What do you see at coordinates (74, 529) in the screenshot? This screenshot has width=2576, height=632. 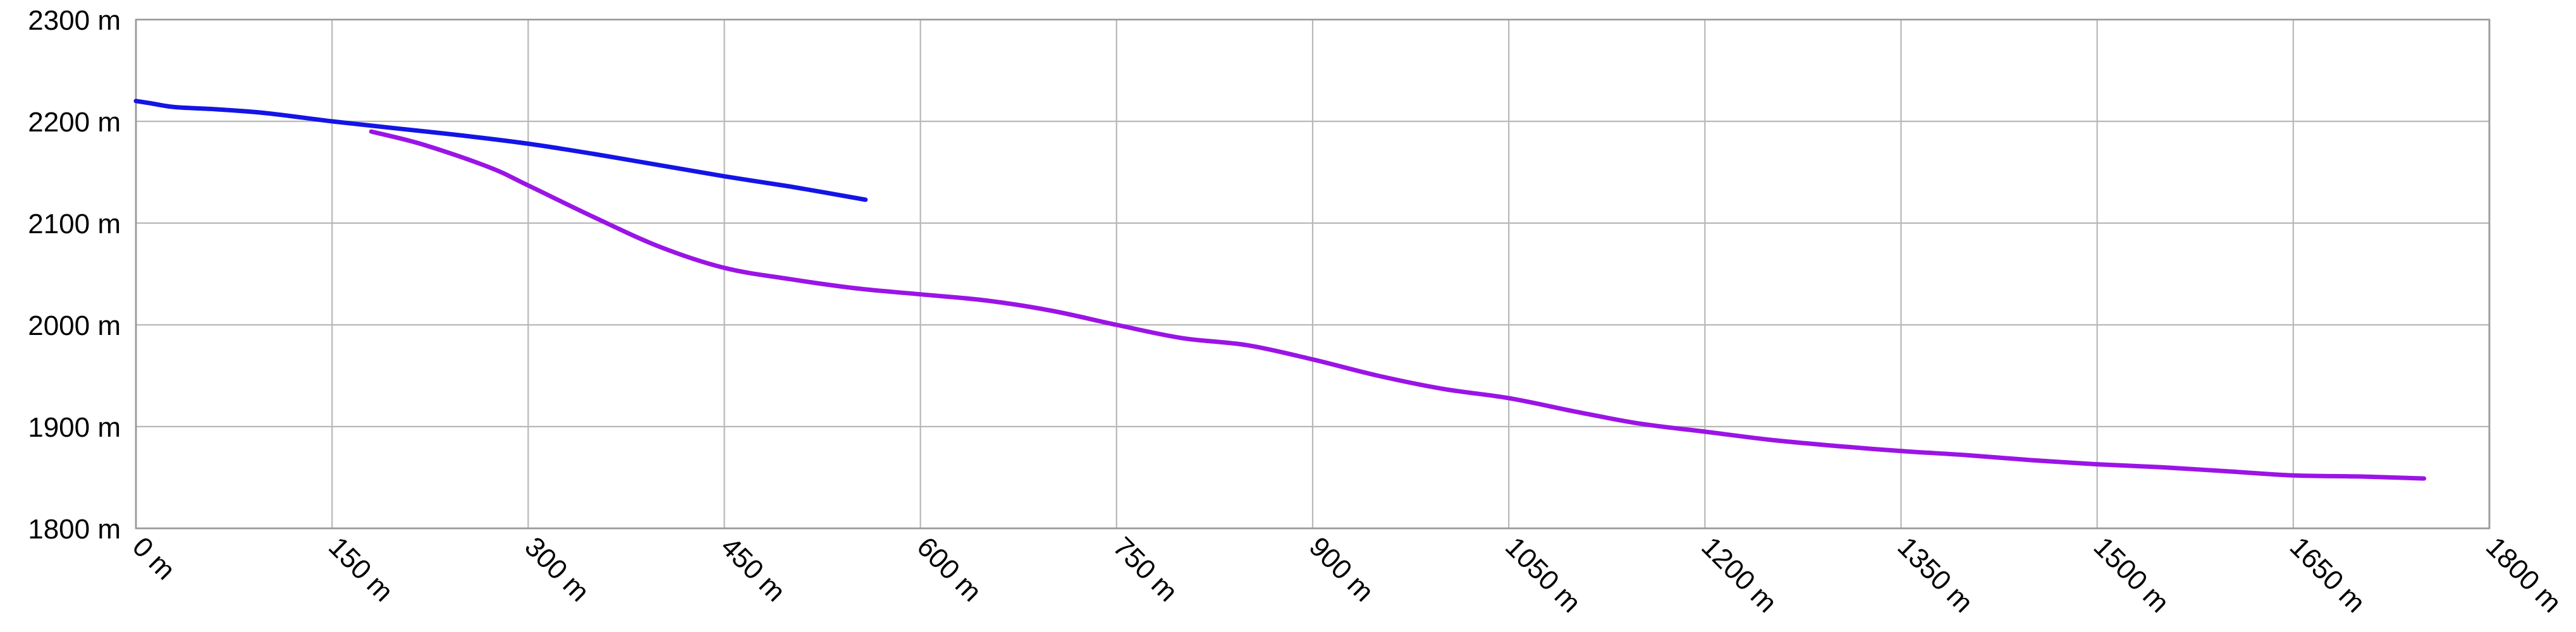 I see `y-tick-label: 1800 m` at bounding box center [74, 529].